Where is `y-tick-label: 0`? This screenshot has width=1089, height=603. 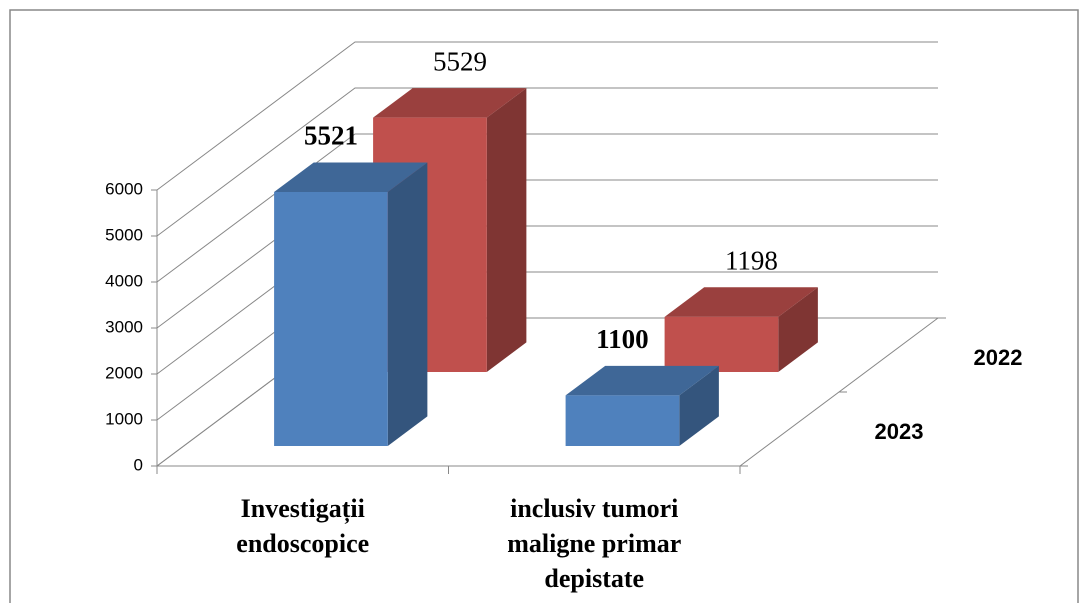 y-tick-label: 0 is located at coordinates (138, 464).